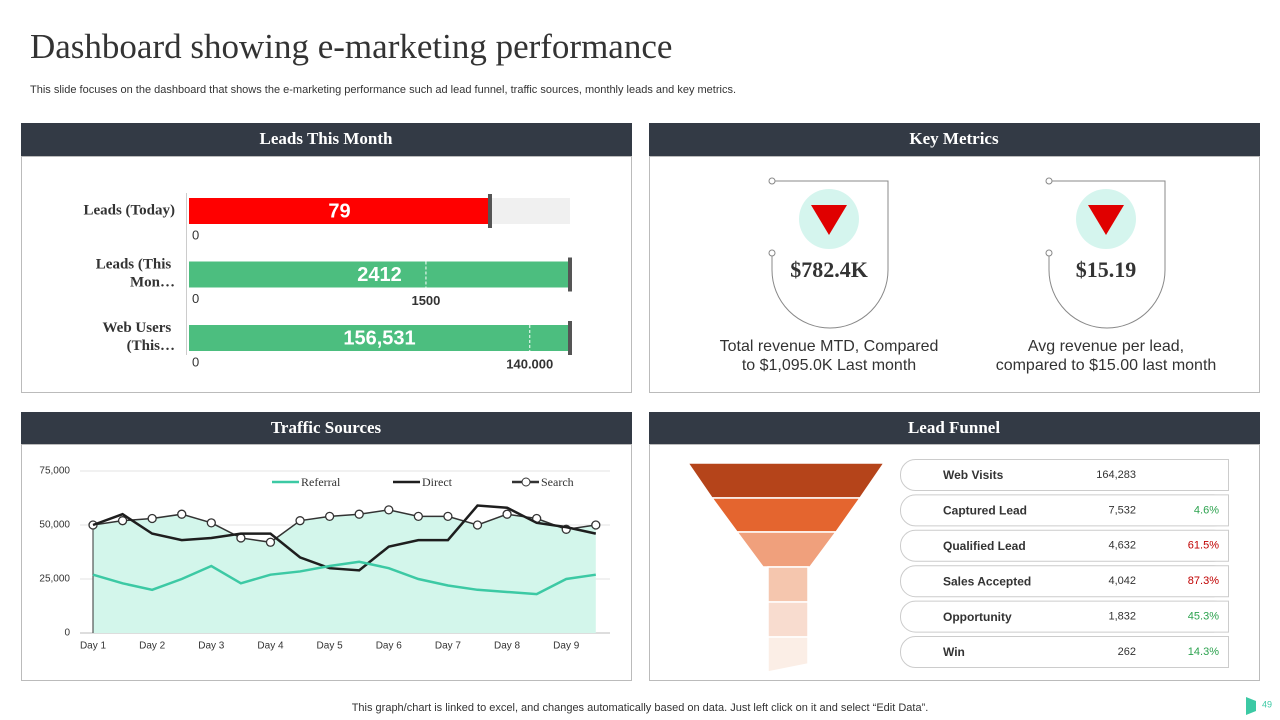  I want to click on stage-name: Opportunity, so click(977, 617).